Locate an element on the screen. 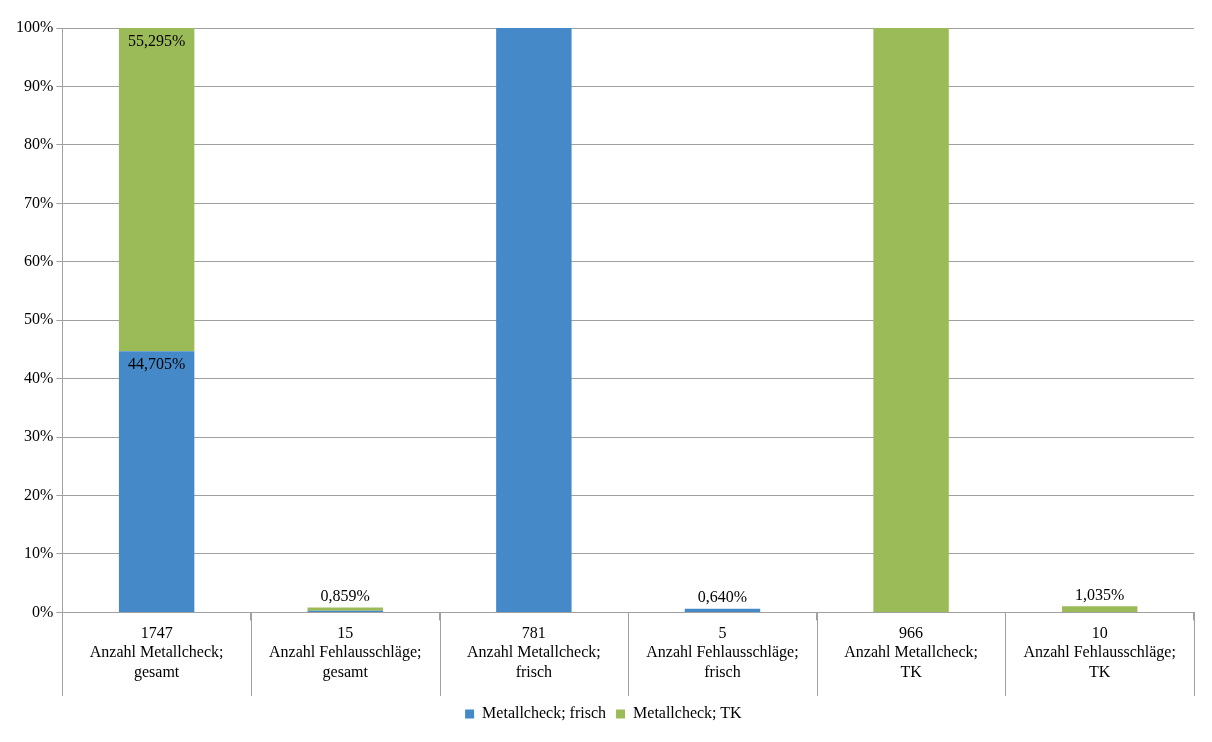 The width and height of the screenshot is (1212, 742). y-tick-label: 10% is located at coordinates (39, 553).